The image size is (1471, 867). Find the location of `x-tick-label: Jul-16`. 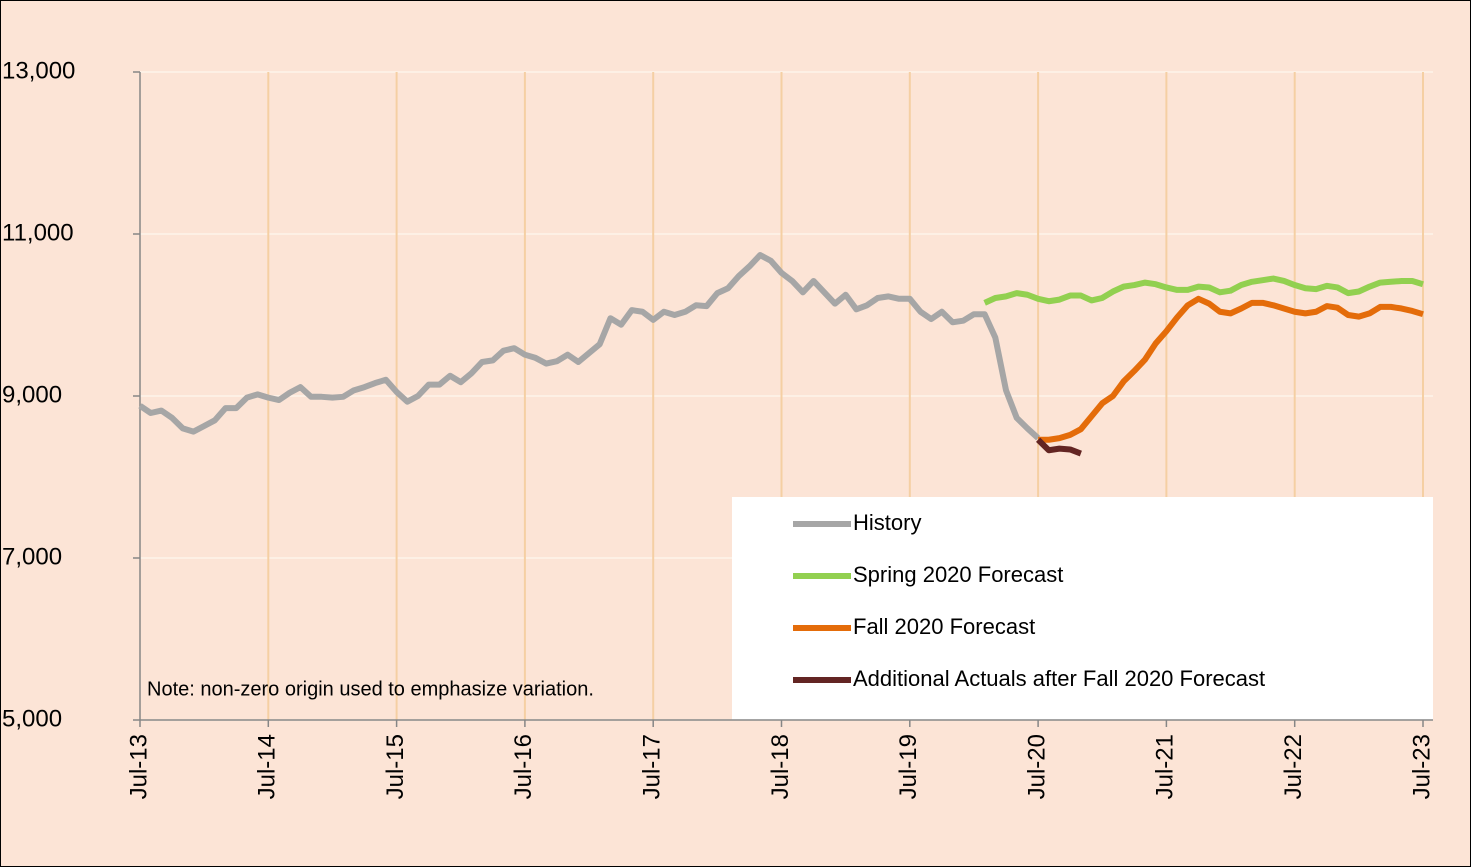

x-tick-label: Jul-16 is located at coordinates (523, 766).